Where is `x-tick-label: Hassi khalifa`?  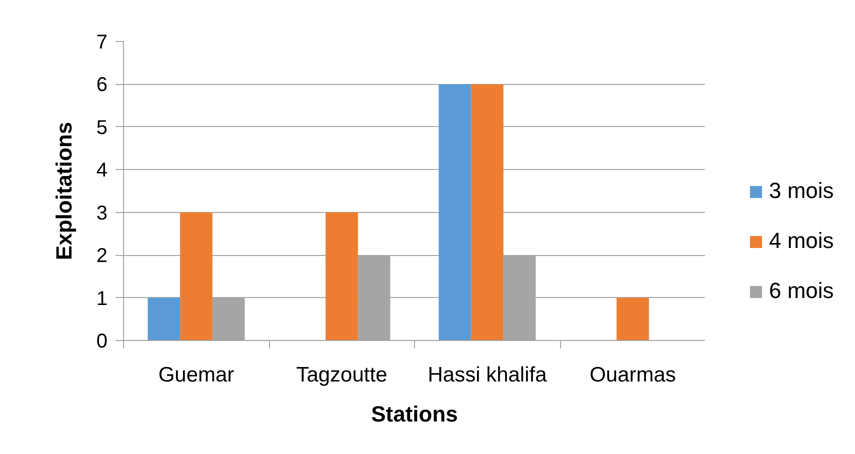
x-tick-label: Hassi khalifa is located at coordinates (488, 375).